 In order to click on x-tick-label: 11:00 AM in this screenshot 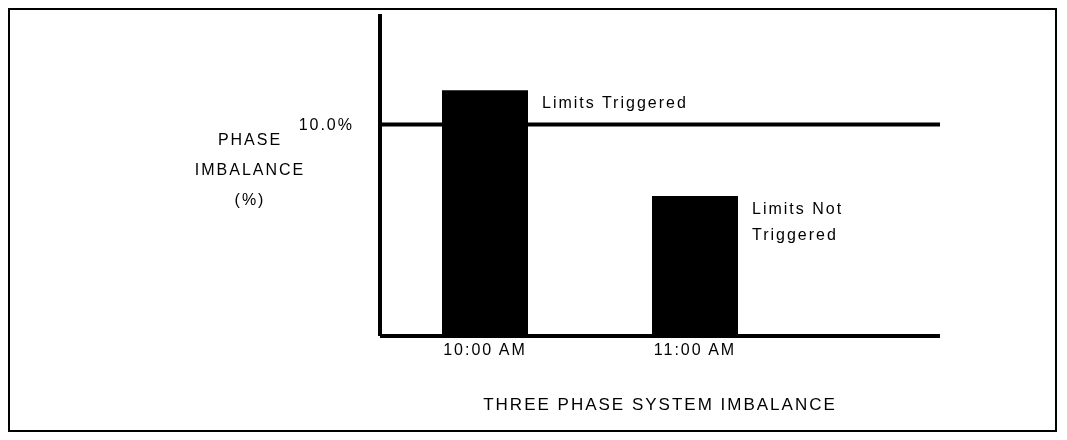, I will do `click(695, 350)`.